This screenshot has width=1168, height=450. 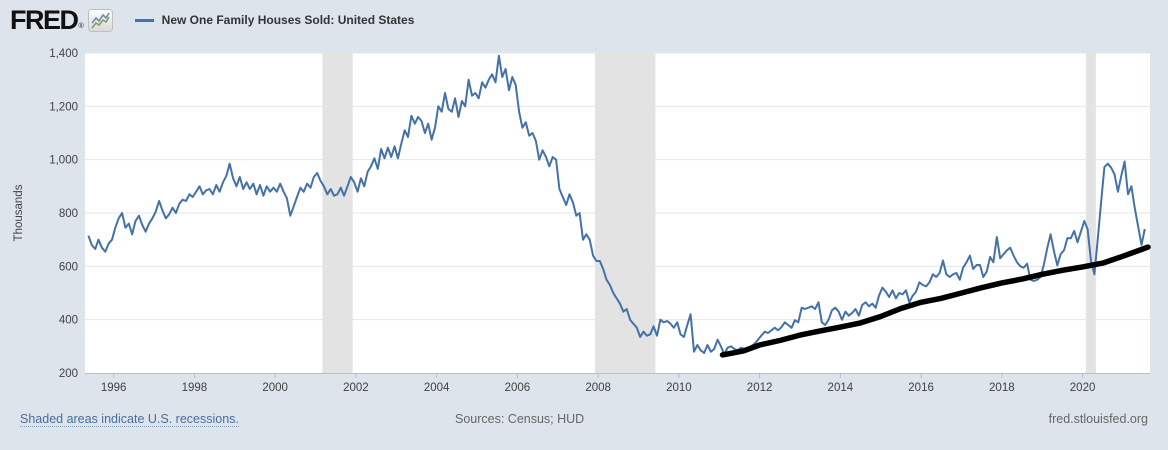 I want to click on x-axis-tick-label: 2010, so click(x=679, y=388).